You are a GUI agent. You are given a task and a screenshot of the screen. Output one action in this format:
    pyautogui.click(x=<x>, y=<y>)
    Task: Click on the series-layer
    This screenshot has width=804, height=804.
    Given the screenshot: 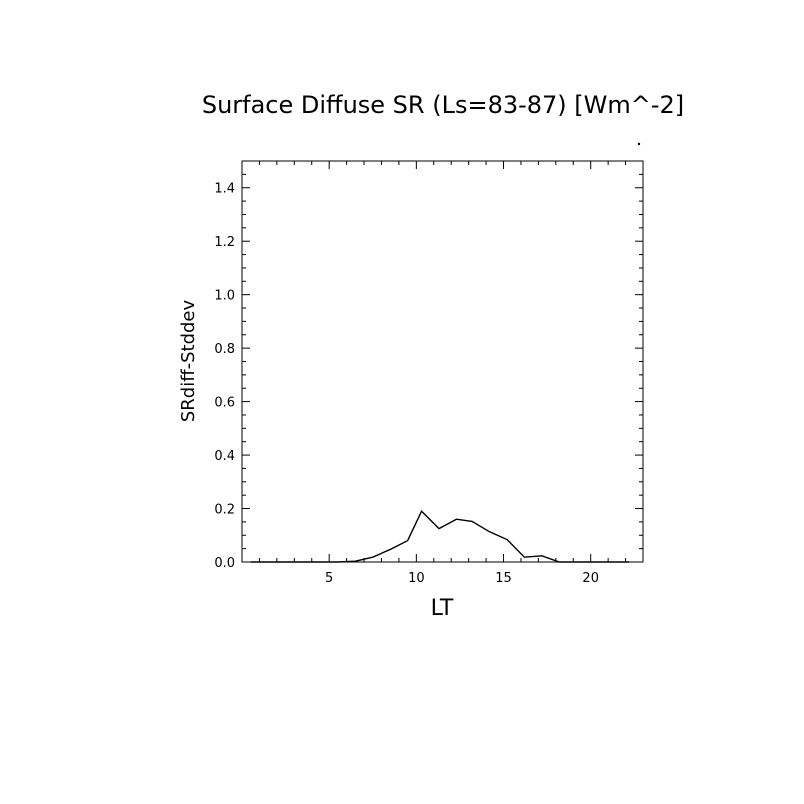 What is the action you would take?
    pyautogui.click(x=440, y=536)
    